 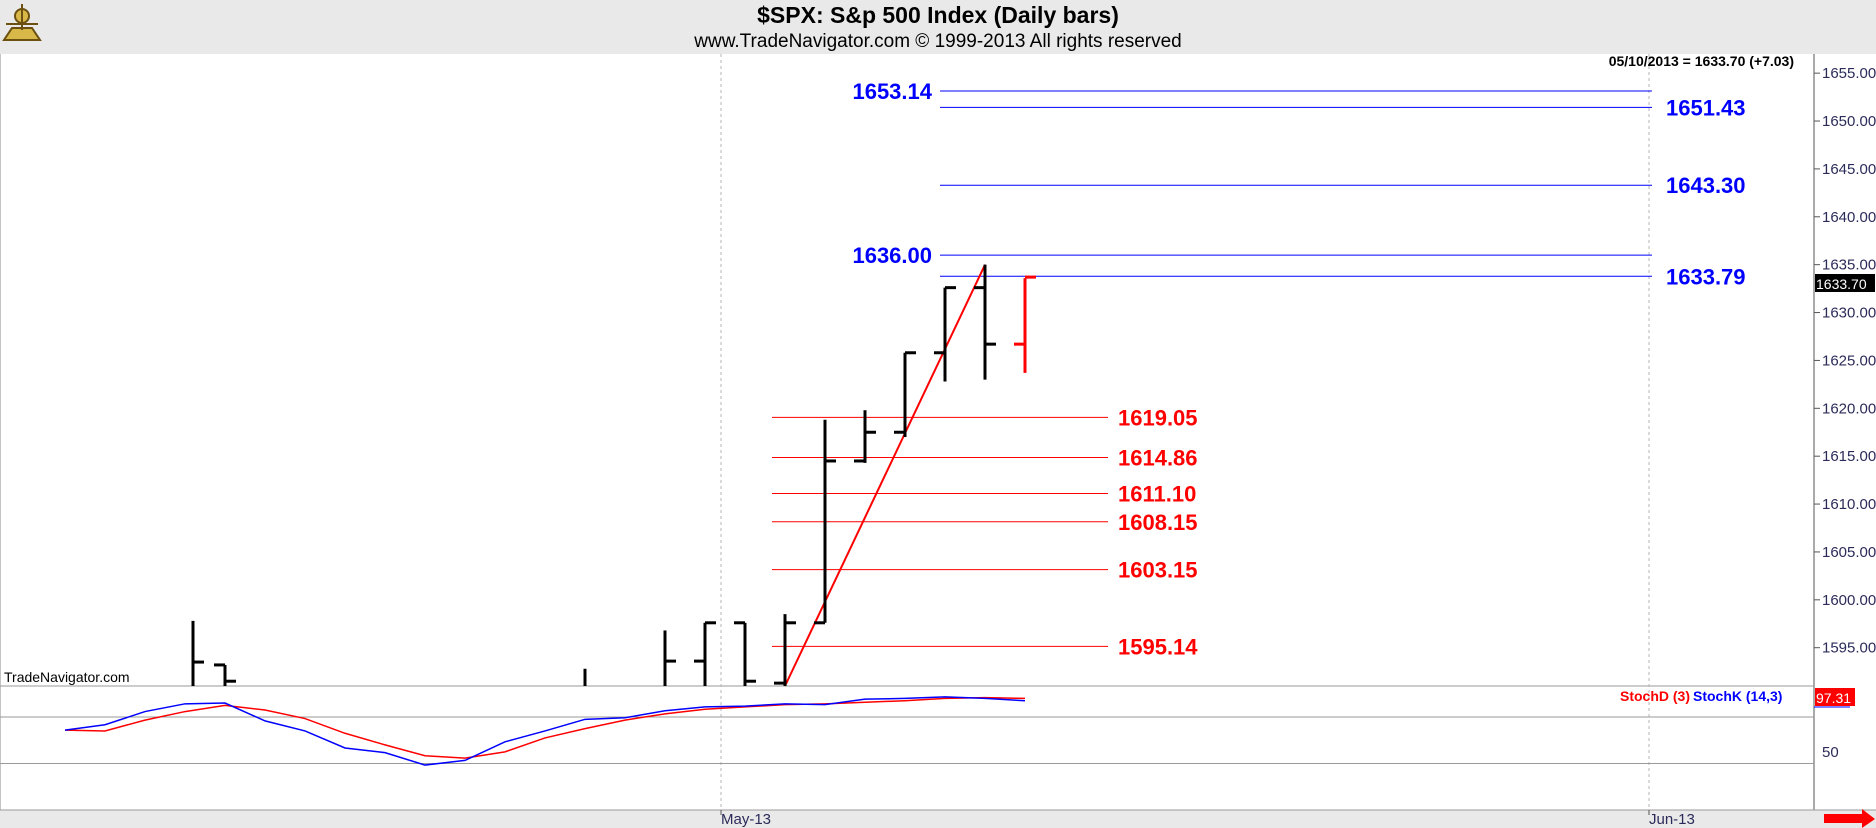 What do you see at coordinates (545, 727) in the screenshot?
I see `stoch-d-line` at bounding box center [545, 727].